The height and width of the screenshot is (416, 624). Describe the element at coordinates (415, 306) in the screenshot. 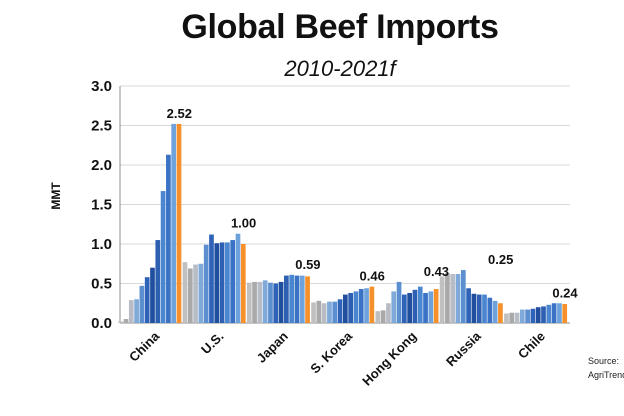

I see `bar-hong-kong-2017` at that location.